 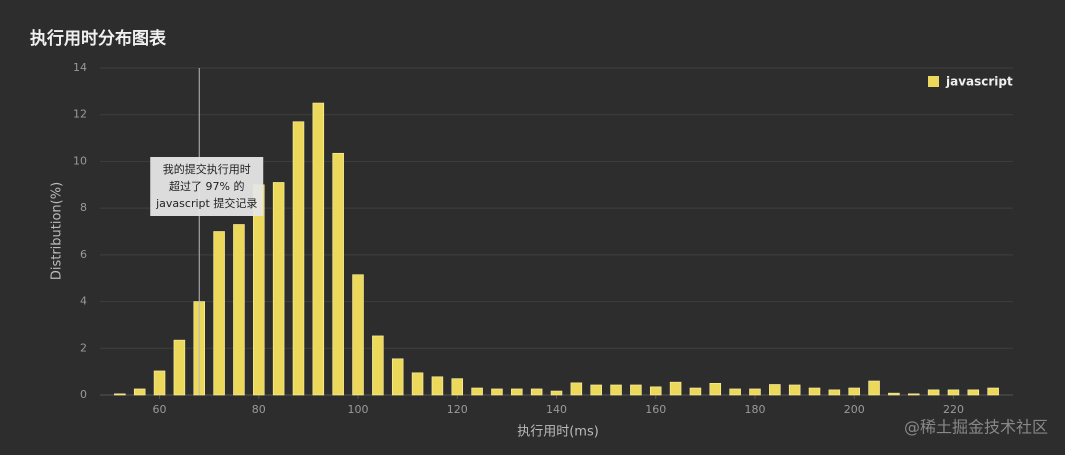 I want to click on y-tick-label: 12, so click(x=80, y=114).